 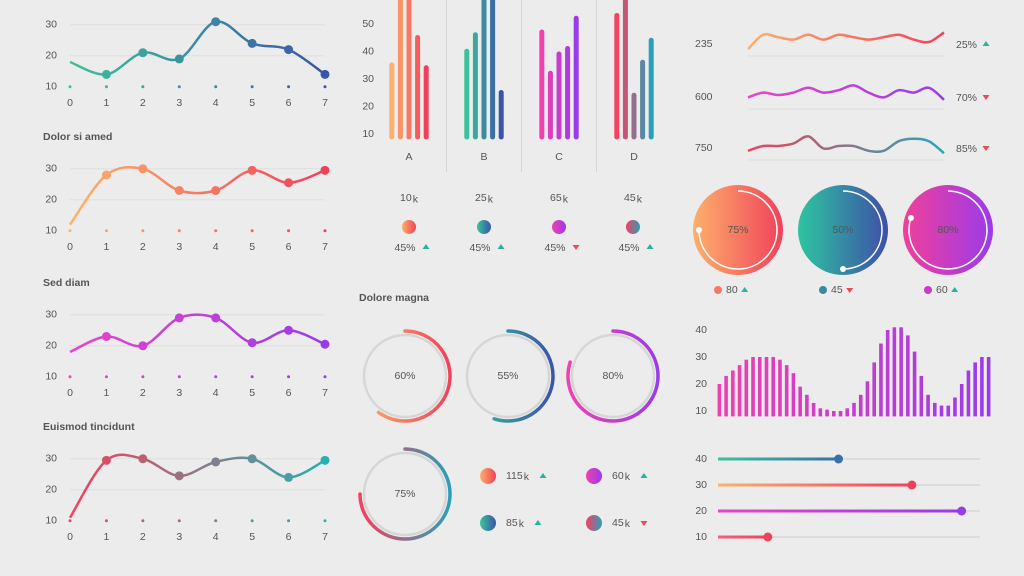 What do you see at coordinates (179, 537) in the screenshot?
I see `x-tick-label: 3` at bounding box center [179, 537].